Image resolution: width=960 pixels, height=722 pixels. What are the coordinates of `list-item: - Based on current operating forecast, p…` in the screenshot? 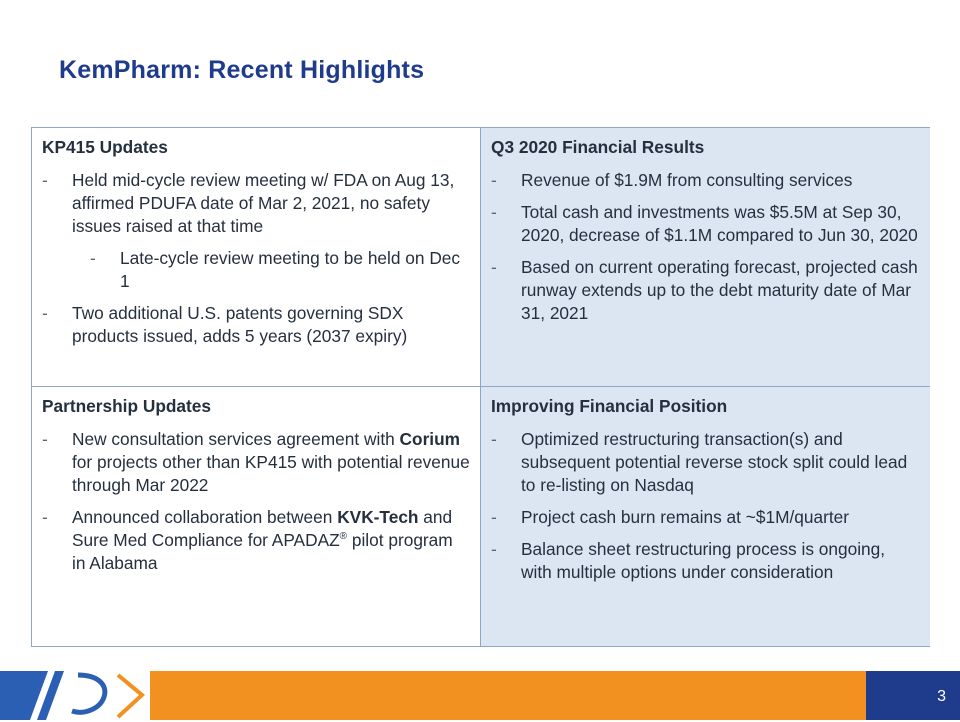 It's located at (705, 290).